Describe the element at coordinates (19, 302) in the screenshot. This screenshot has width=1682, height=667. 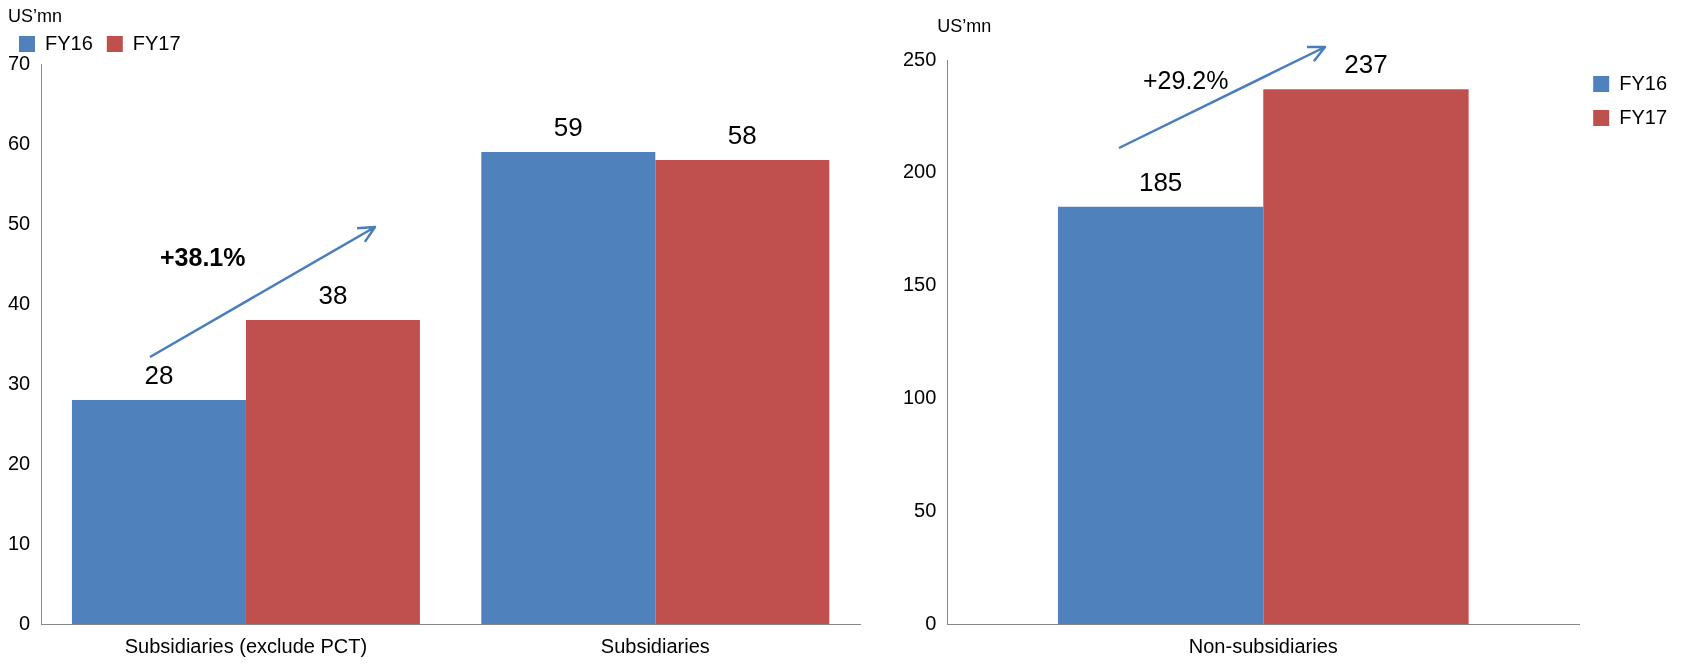
I see `y-tick-label: 40` at that location.